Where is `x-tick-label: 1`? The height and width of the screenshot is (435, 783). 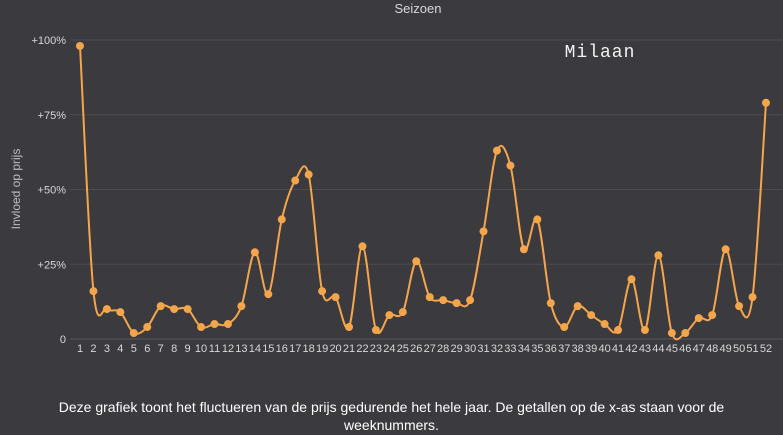
x-tick-label: 1 is located at coordinates (80, 349).